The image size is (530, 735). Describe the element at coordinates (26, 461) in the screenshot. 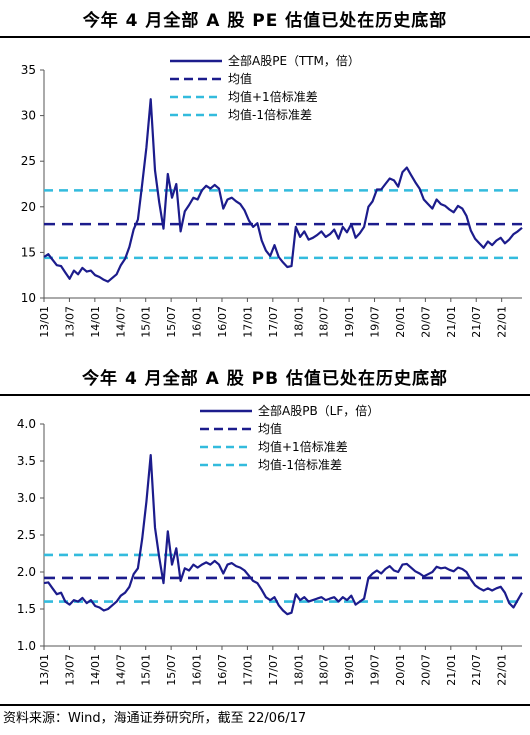

I see `pb-y-tick-label: 3.5` at that location.